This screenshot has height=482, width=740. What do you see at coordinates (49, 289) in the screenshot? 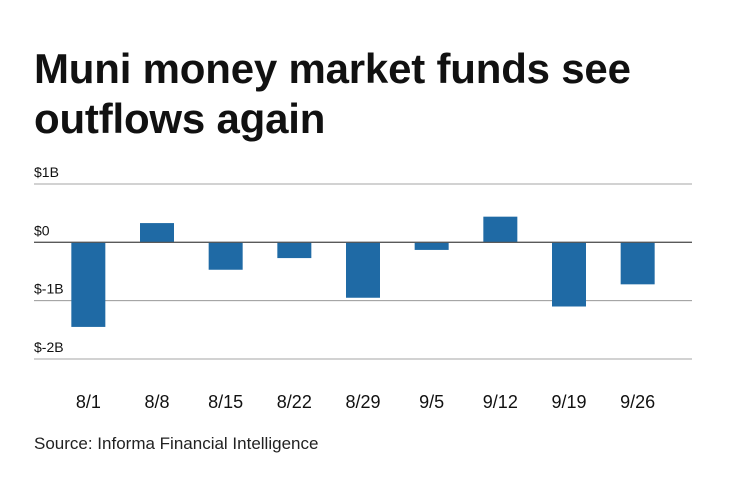
I see `y-tick-label: $-1B` at bounding box center [49, 289].